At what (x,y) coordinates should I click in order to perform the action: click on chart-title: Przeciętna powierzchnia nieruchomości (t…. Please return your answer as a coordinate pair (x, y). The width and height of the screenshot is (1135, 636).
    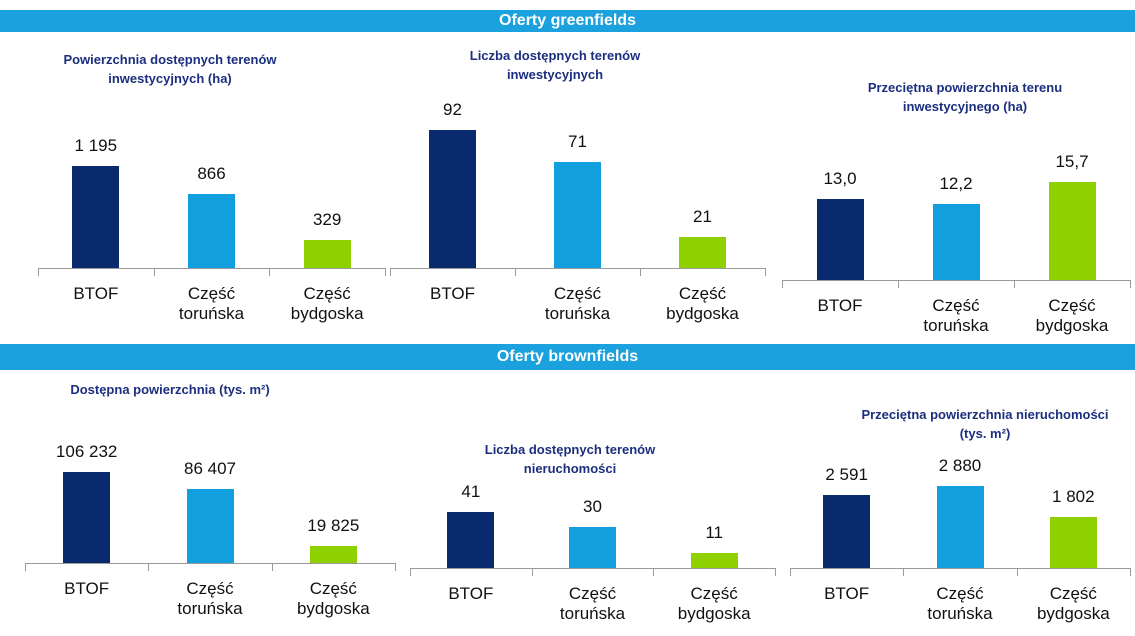
    Looking at the image, I should click on (985, 424).